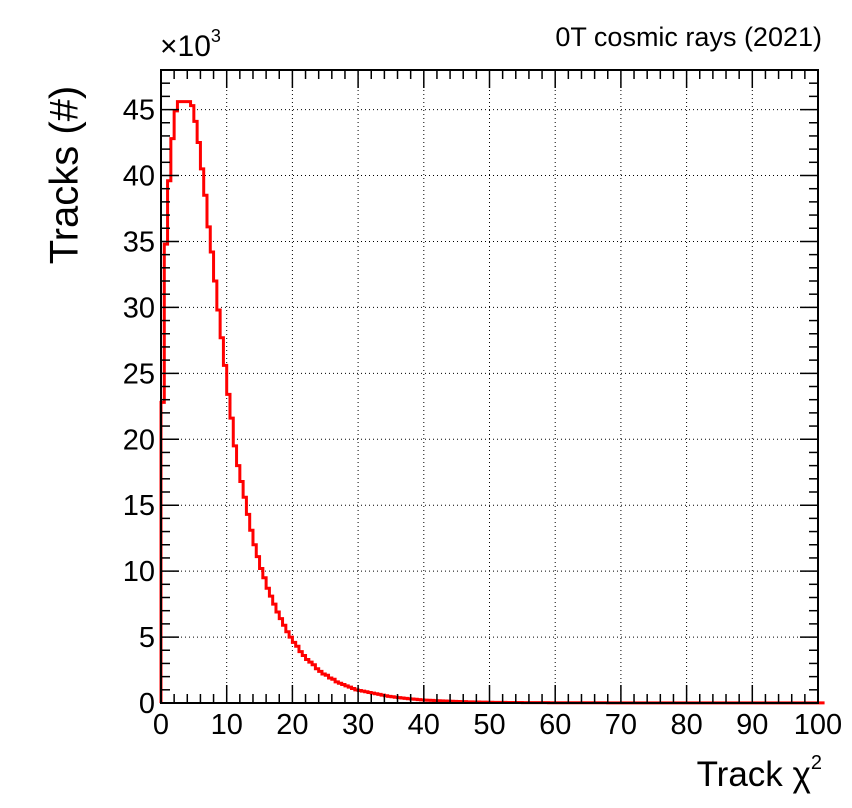  What do you see at coordinates (358, 725) in the screenshot?
I see `x-tick-label: 30` at bounding box center [358, 725].